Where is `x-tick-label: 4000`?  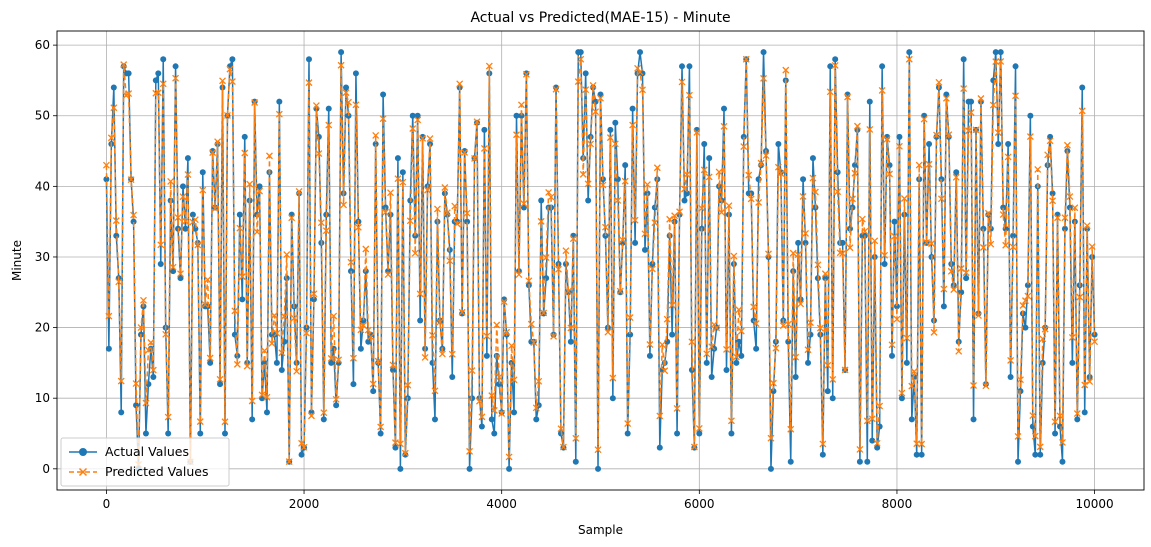
x-tick-label: 4000 is located at coordinates (501, 504).